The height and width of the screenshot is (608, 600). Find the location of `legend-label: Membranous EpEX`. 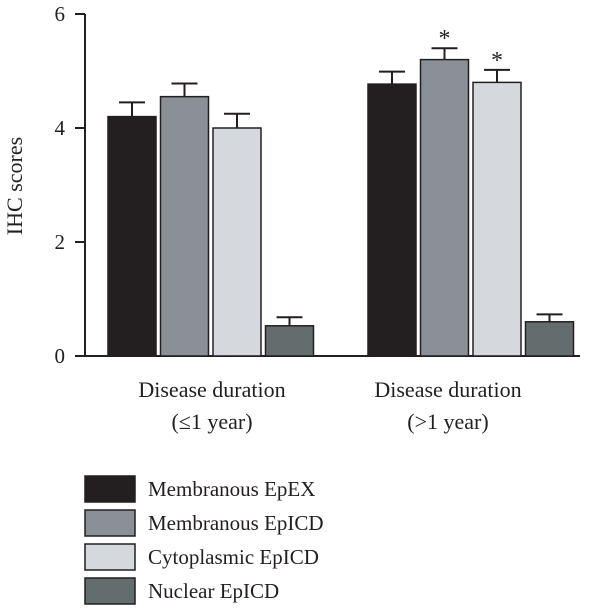

legend-label: Membranous EpEX is located at coordinates (231, 489).